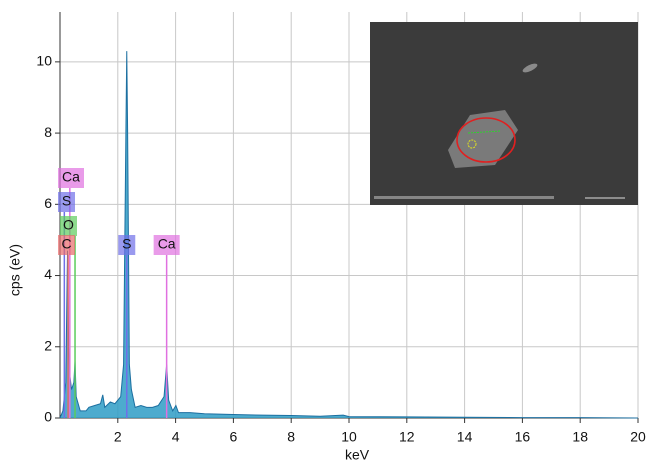 The image size is (657, 471). I want to click on marker-label: C, so click(66, 244).